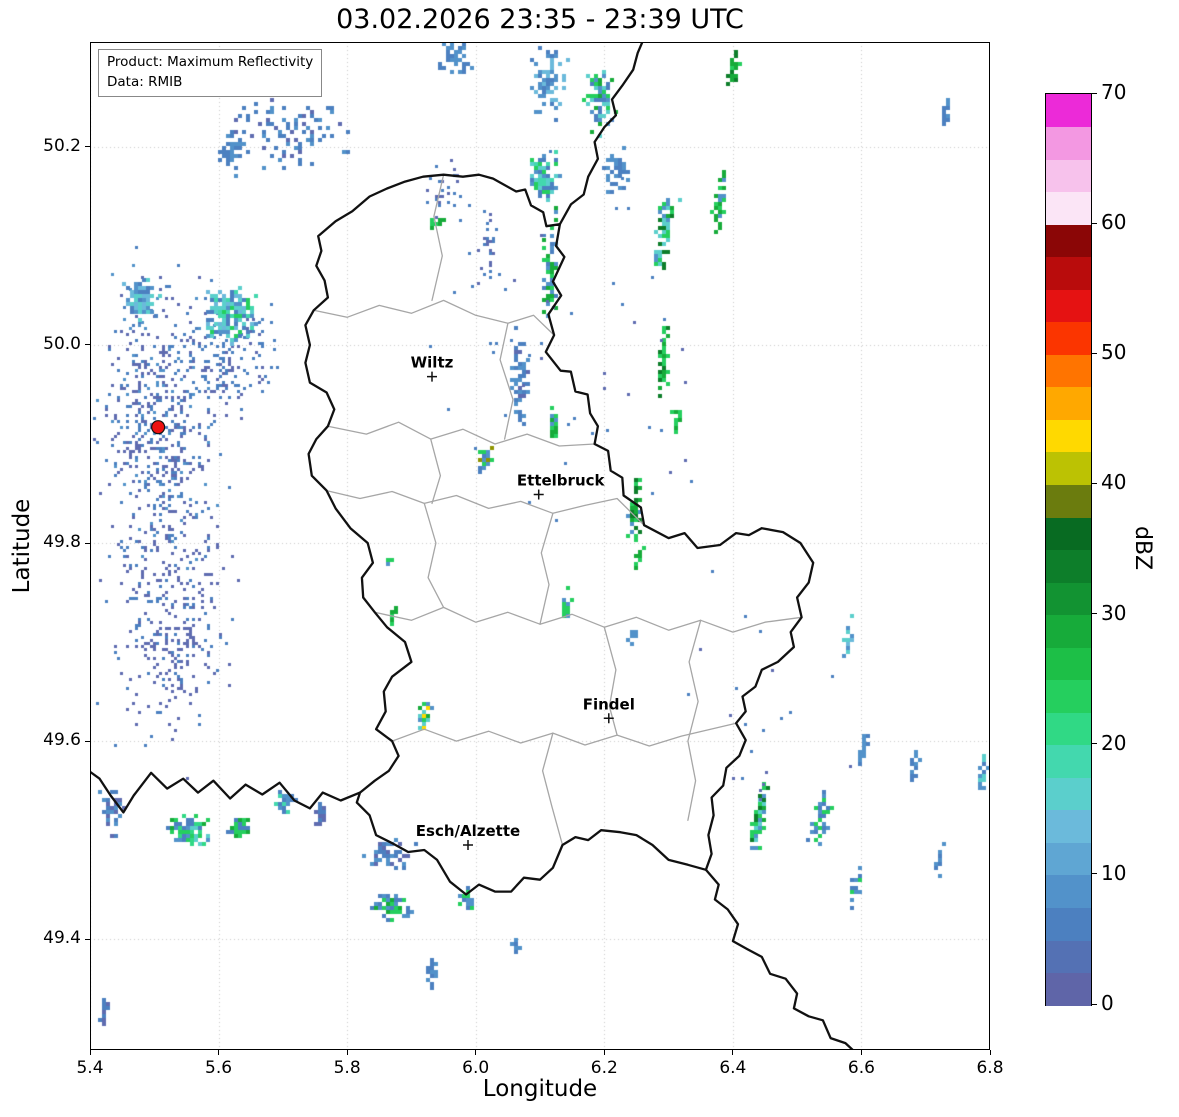 Image resolution: width=1179 pixels, height=1117 pixels. Describe the element at coordinates (468, 831) in the screenshot. I see `city-label: Esch/Alzette` at that location.